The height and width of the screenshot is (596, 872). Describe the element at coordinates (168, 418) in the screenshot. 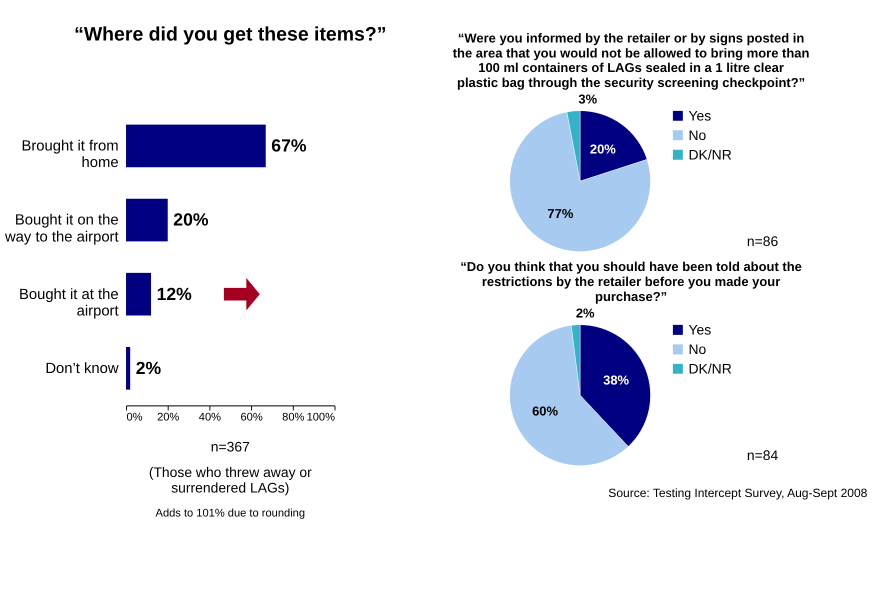

I see `x-tick-label: 20%` at that location.